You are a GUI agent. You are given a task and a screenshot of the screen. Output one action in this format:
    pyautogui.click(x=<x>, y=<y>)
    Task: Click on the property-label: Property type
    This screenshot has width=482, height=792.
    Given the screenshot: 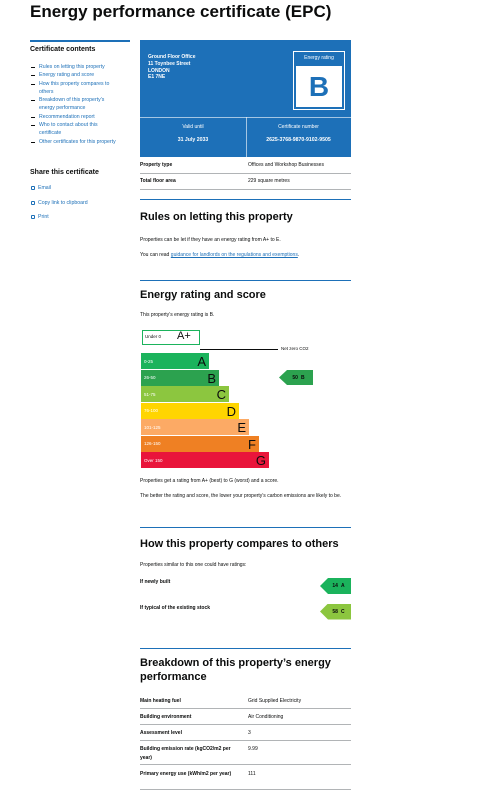 What is the action you would take?
    pyautogui.click(x=156, y=165)
    